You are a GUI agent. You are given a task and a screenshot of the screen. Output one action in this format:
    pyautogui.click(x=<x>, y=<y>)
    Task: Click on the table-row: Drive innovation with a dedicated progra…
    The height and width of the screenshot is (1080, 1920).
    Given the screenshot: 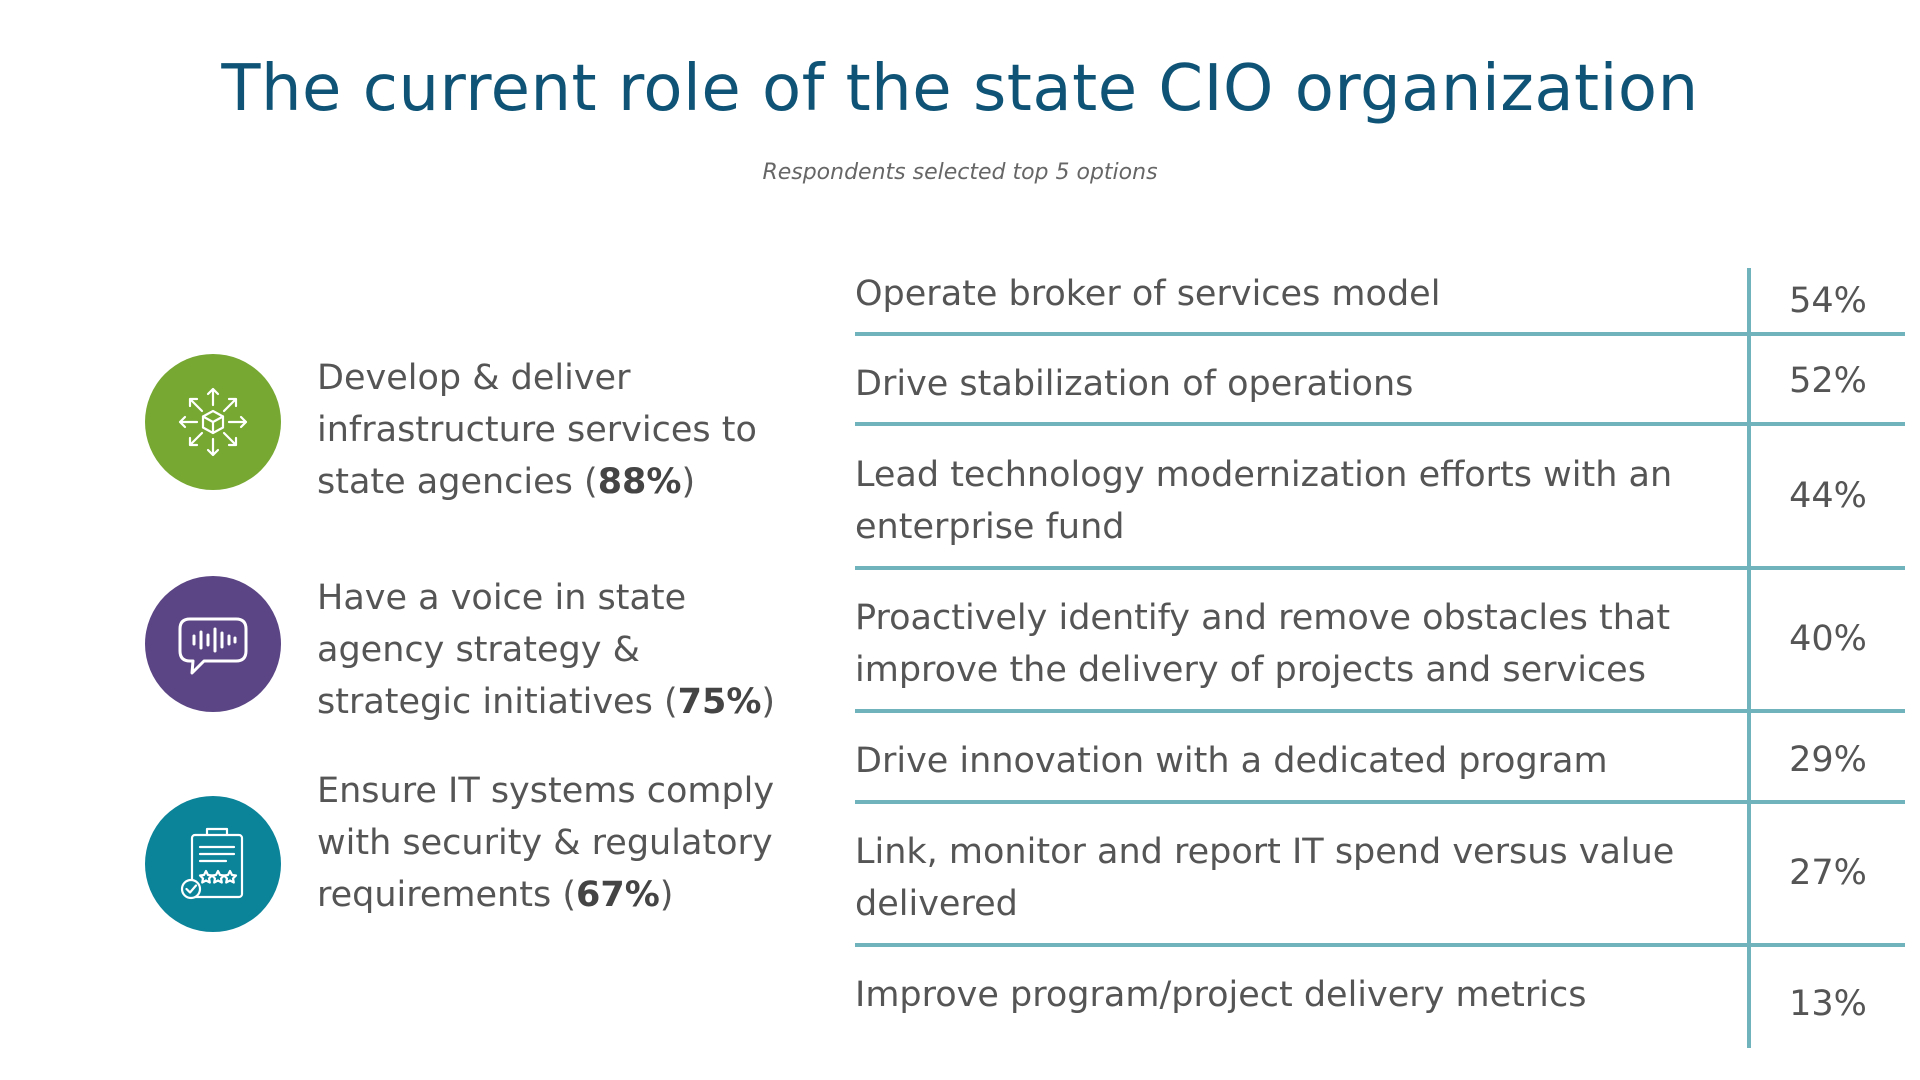 What is the action you would take?
    pyautogui.click(x=1380, y=767)
    